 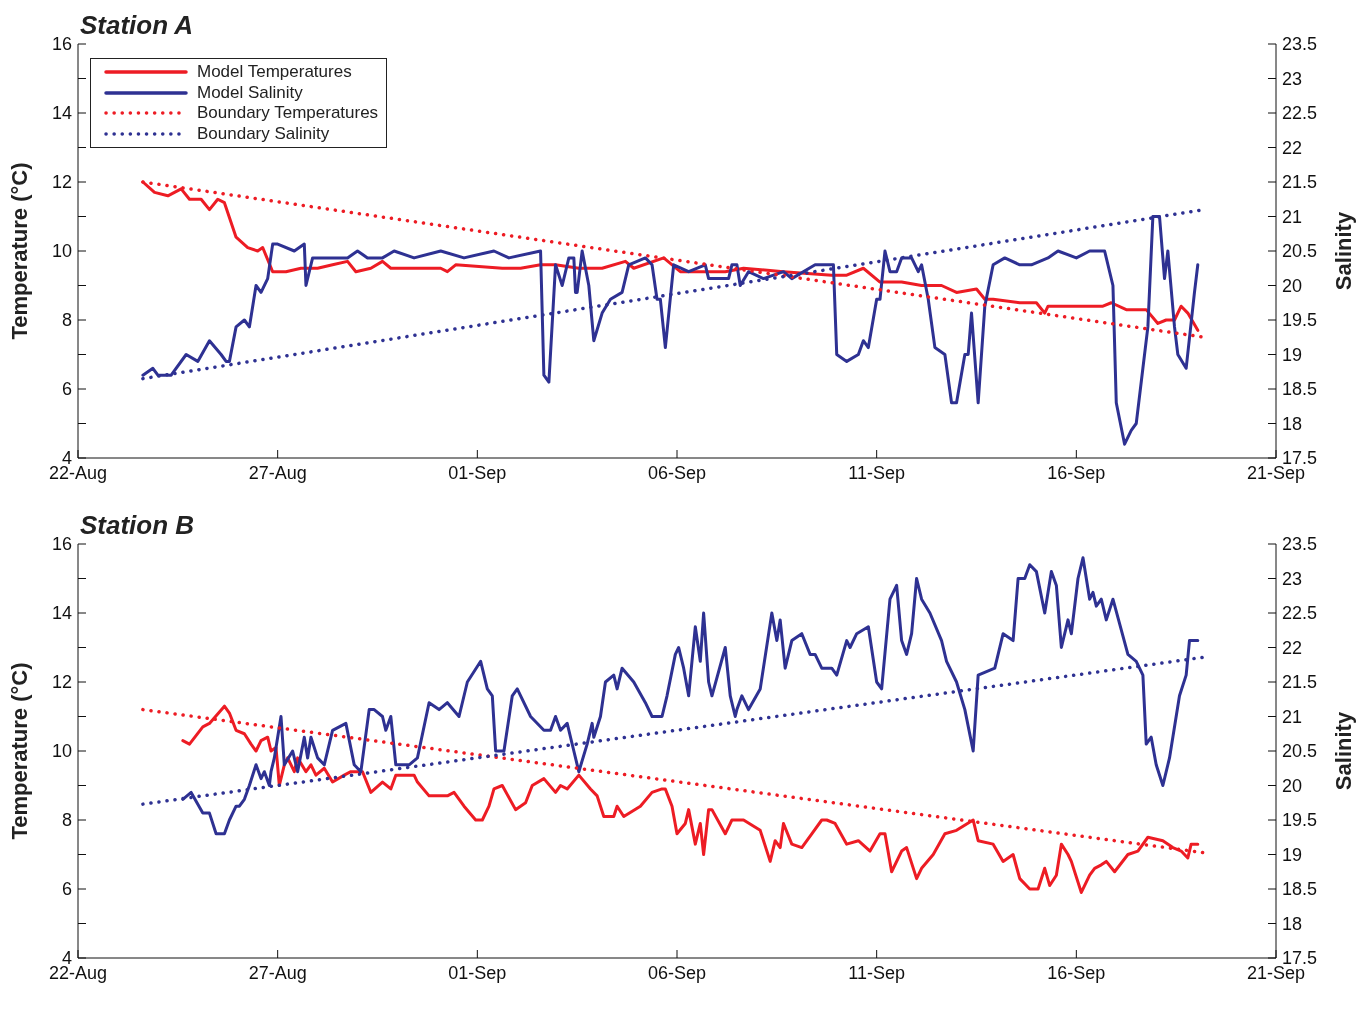 I want to click on legend-label: Model Salinity, so click(x=250, y=92).